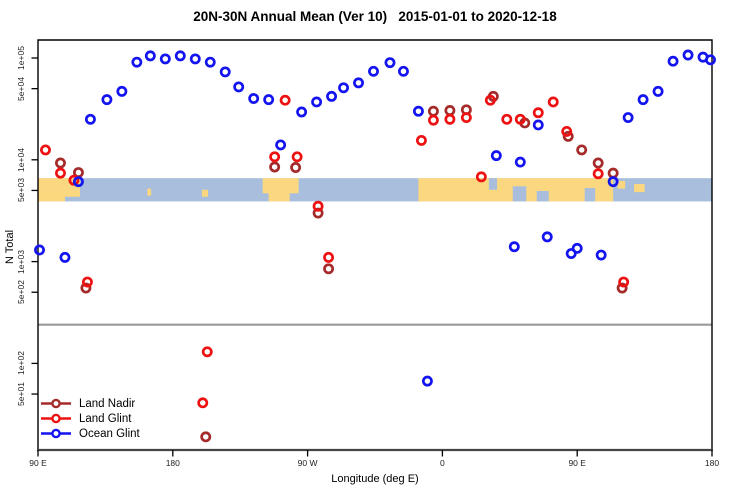 The width and height of the screenshot is (750, 500). I want to click on y-tick-label: 1e+03, so click(21, 261).